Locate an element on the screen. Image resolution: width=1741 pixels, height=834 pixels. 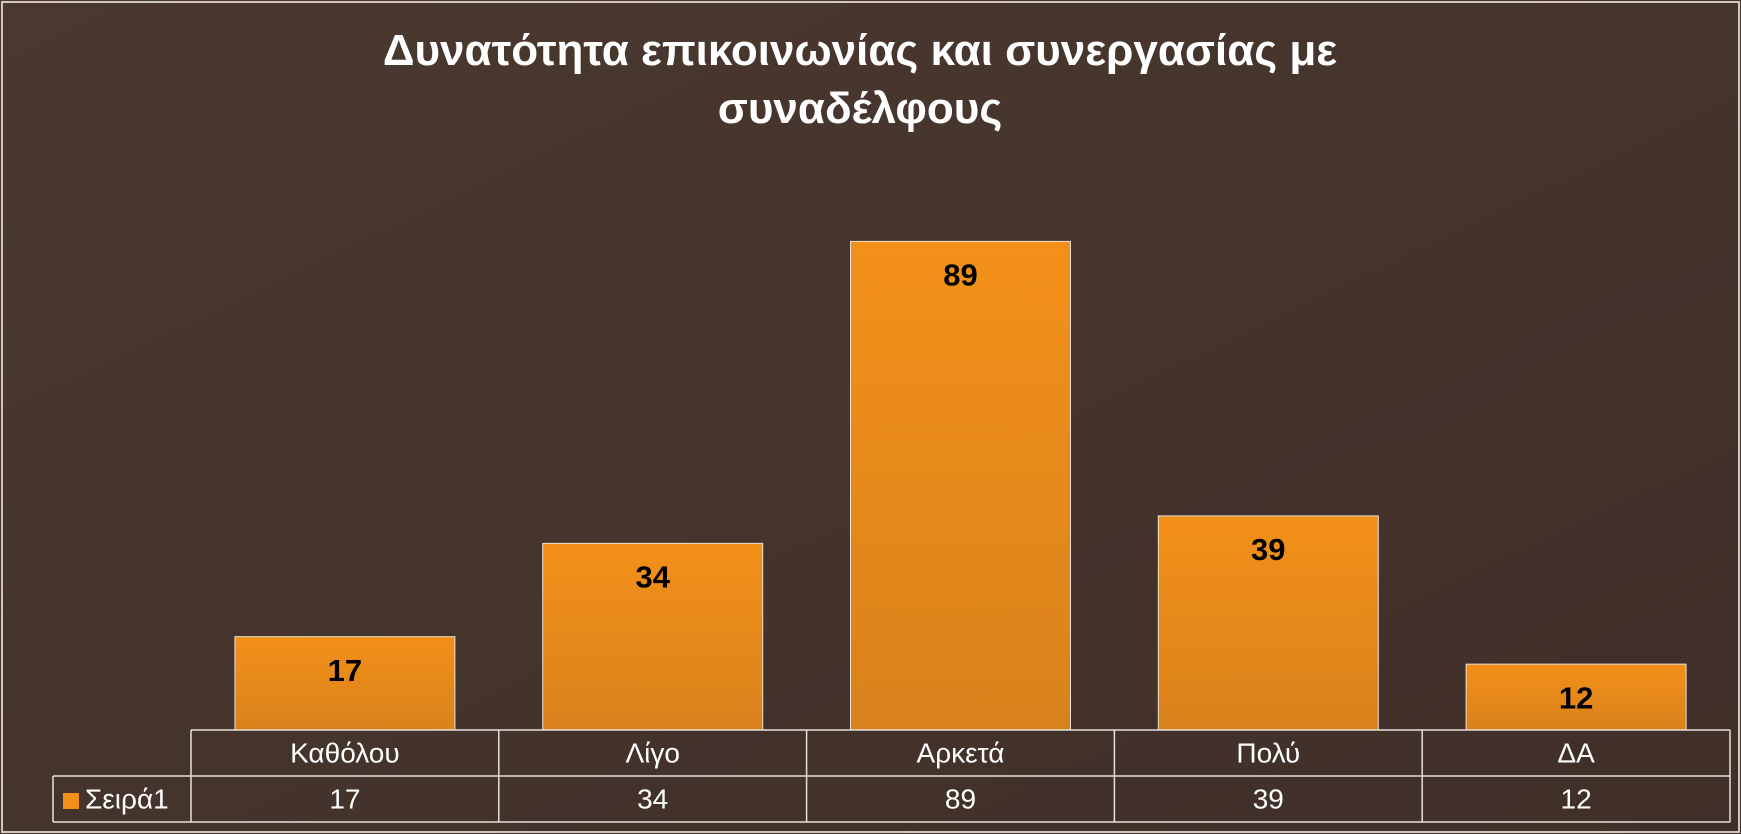
legend-swatch is located at coordinates (71, 801).